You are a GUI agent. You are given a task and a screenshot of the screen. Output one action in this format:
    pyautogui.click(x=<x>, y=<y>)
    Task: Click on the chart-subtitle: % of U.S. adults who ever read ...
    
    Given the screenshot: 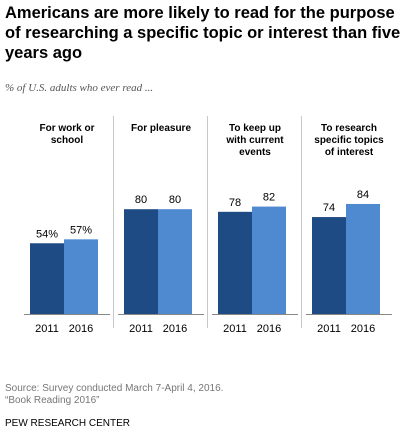 What is the action you would take?
    pyautogui.click(x=79, y=88)
    